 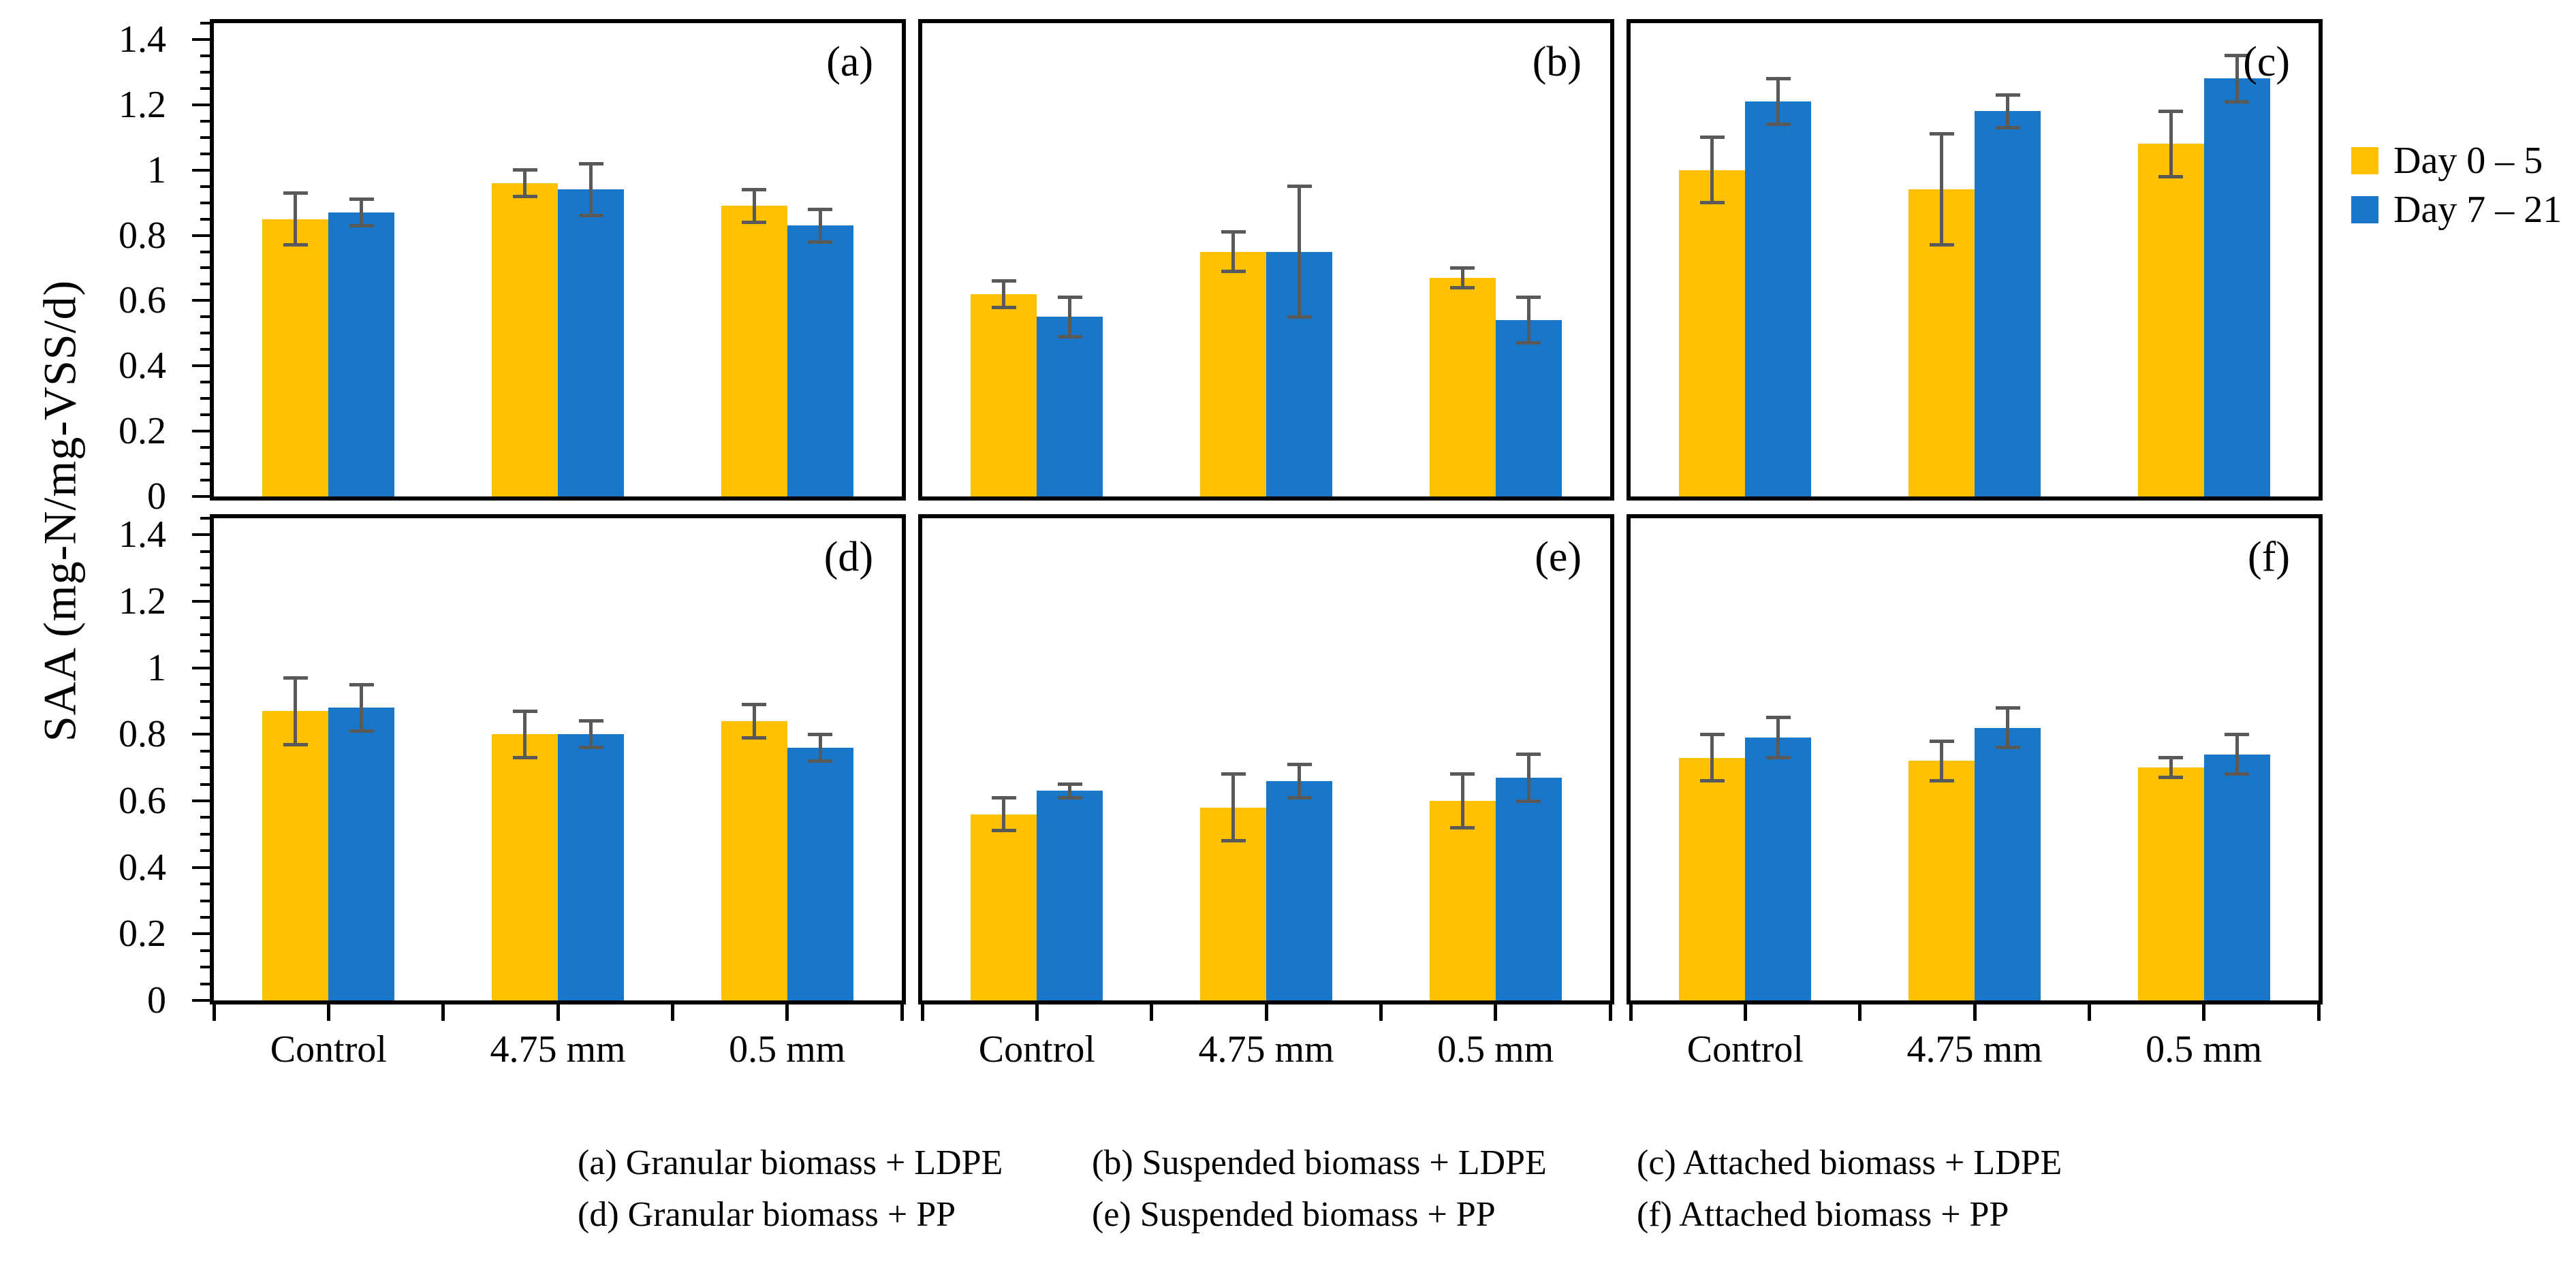 I want to click on y-axis-tick-label: 0.8, so click(x=142, y=734).